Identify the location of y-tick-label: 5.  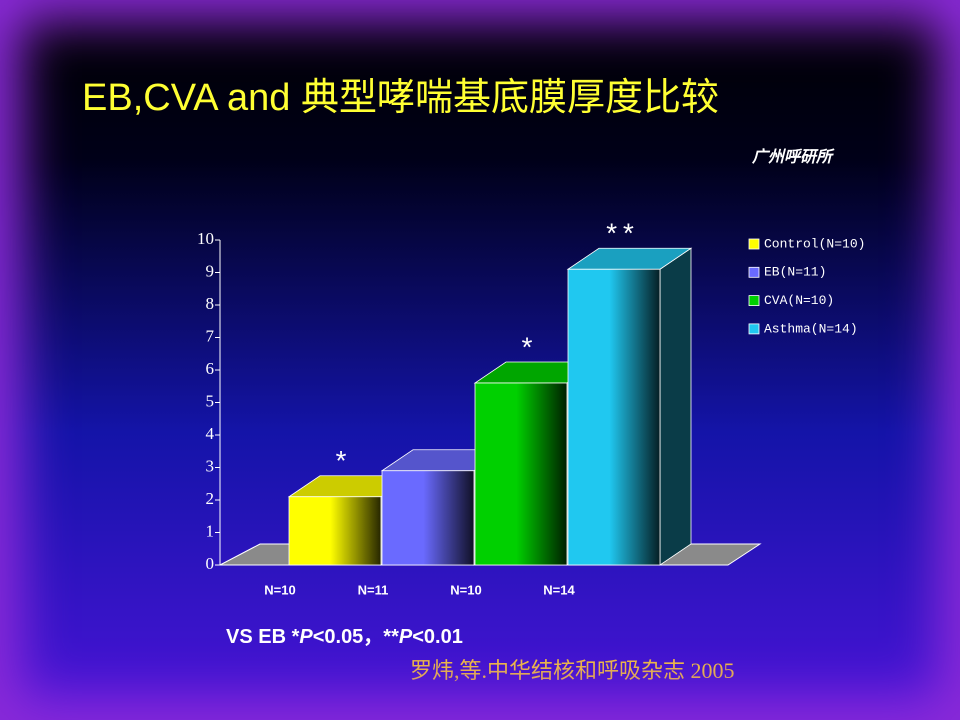
(210, 400).